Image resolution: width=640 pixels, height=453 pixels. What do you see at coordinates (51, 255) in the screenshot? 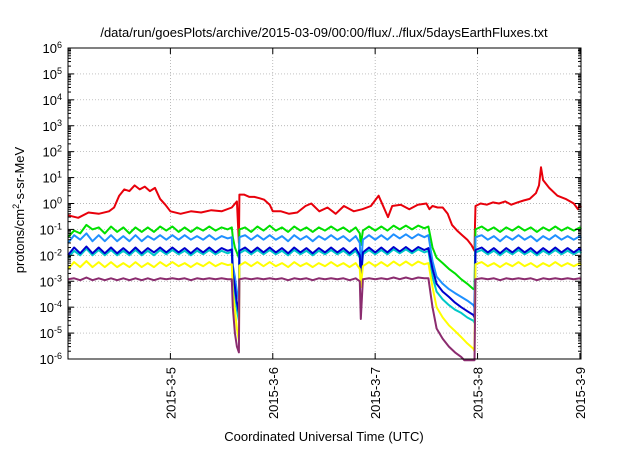
I see `y-tick-label: 10⁻²` at bounding box center [51, 255].